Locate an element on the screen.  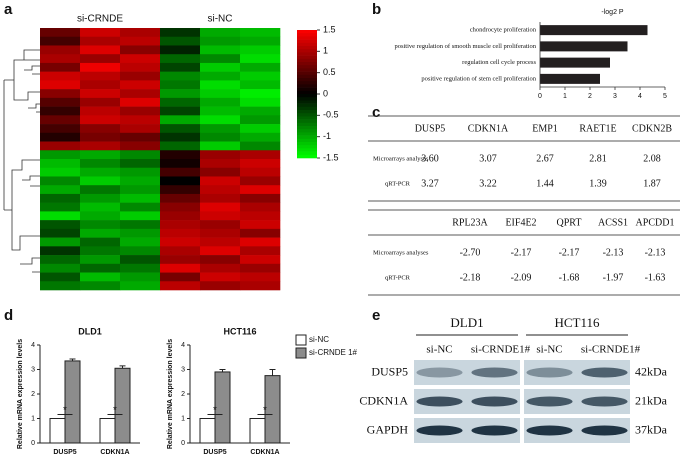
significance-label: * is located at coordinates (65, 410).